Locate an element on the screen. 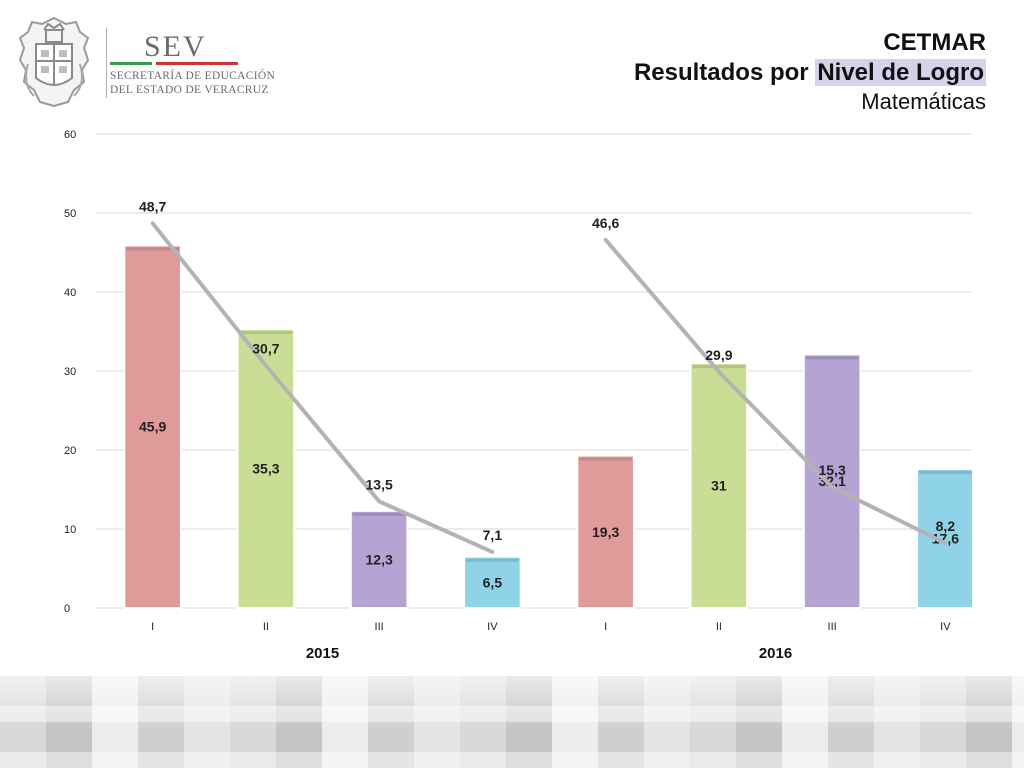 This screenshot has height=768, width=1024. floor-fade is located at coordinates (512, 722).